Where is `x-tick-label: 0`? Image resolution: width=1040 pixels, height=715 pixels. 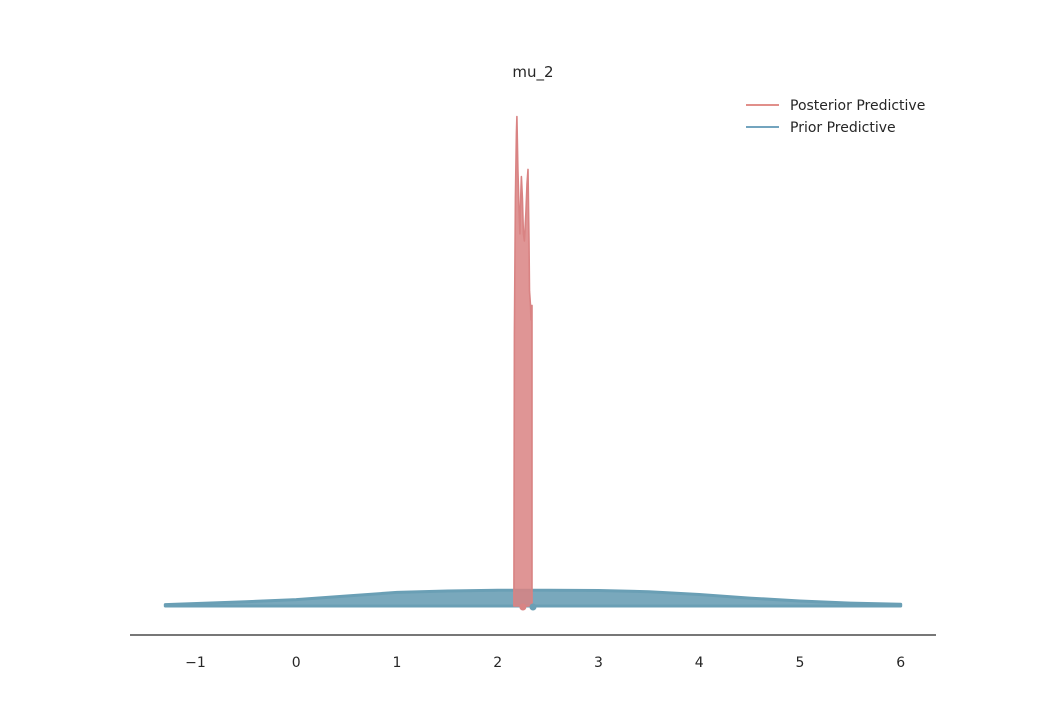 x-tick-label: 0 is located at coordinates (296, 663).